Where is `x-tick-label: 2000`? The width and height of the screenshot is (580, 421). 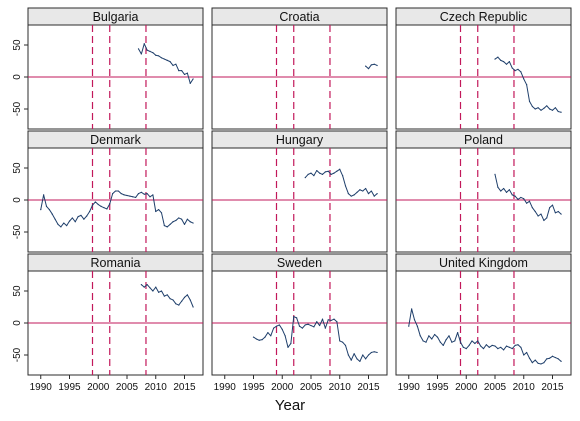 x-tick-label: 2000 is located at coordinates (98, 387).